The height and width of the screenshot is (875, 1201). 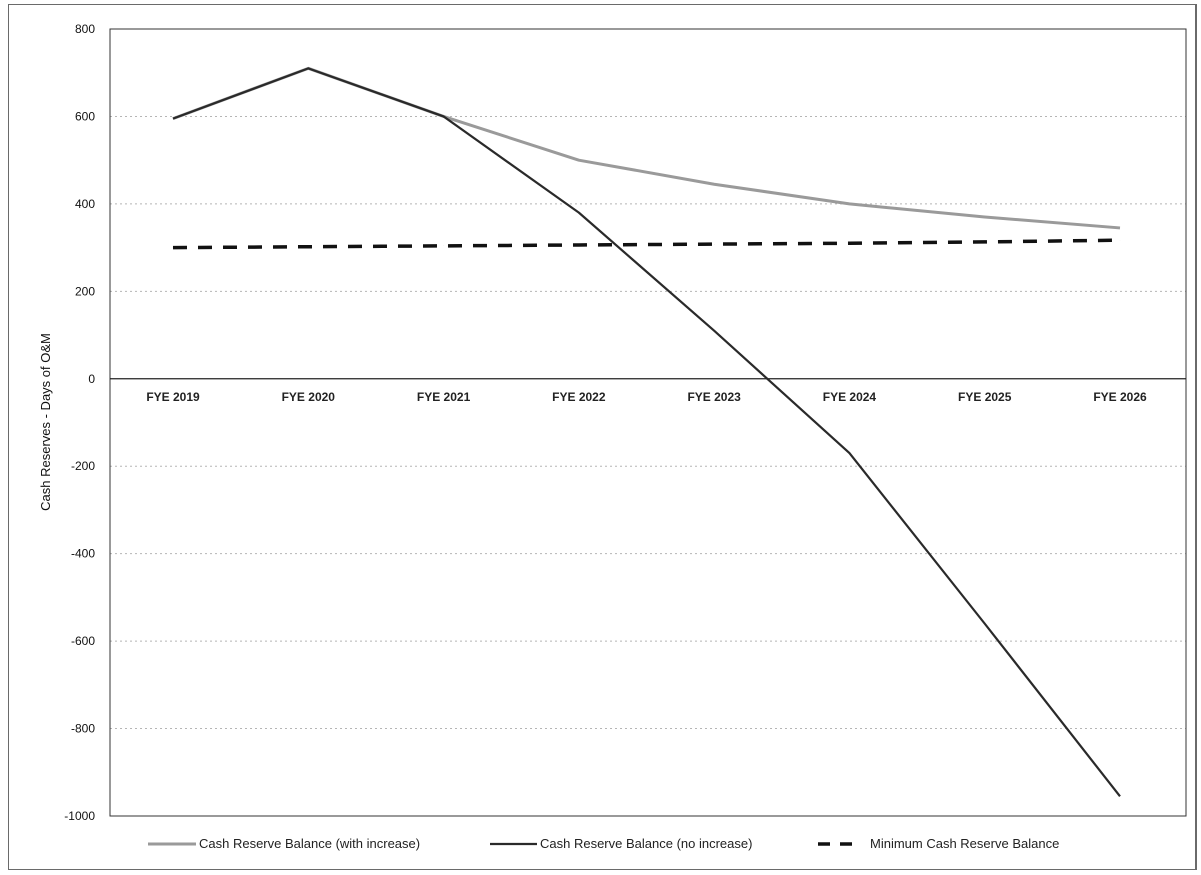 I want to click on y-axis-ticks: 800 600 400 200 0 -200 -400 -600 -800 -1000, so click(x=79, y=422).